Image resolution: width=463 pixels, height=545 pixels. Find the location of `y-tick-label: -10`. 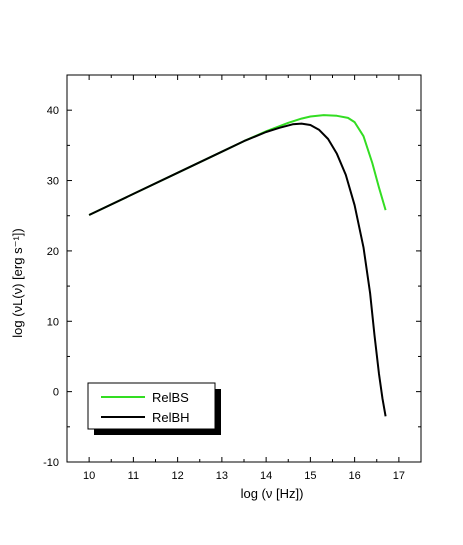

y-tick-label: -10 is located at coordinates (51, 463).